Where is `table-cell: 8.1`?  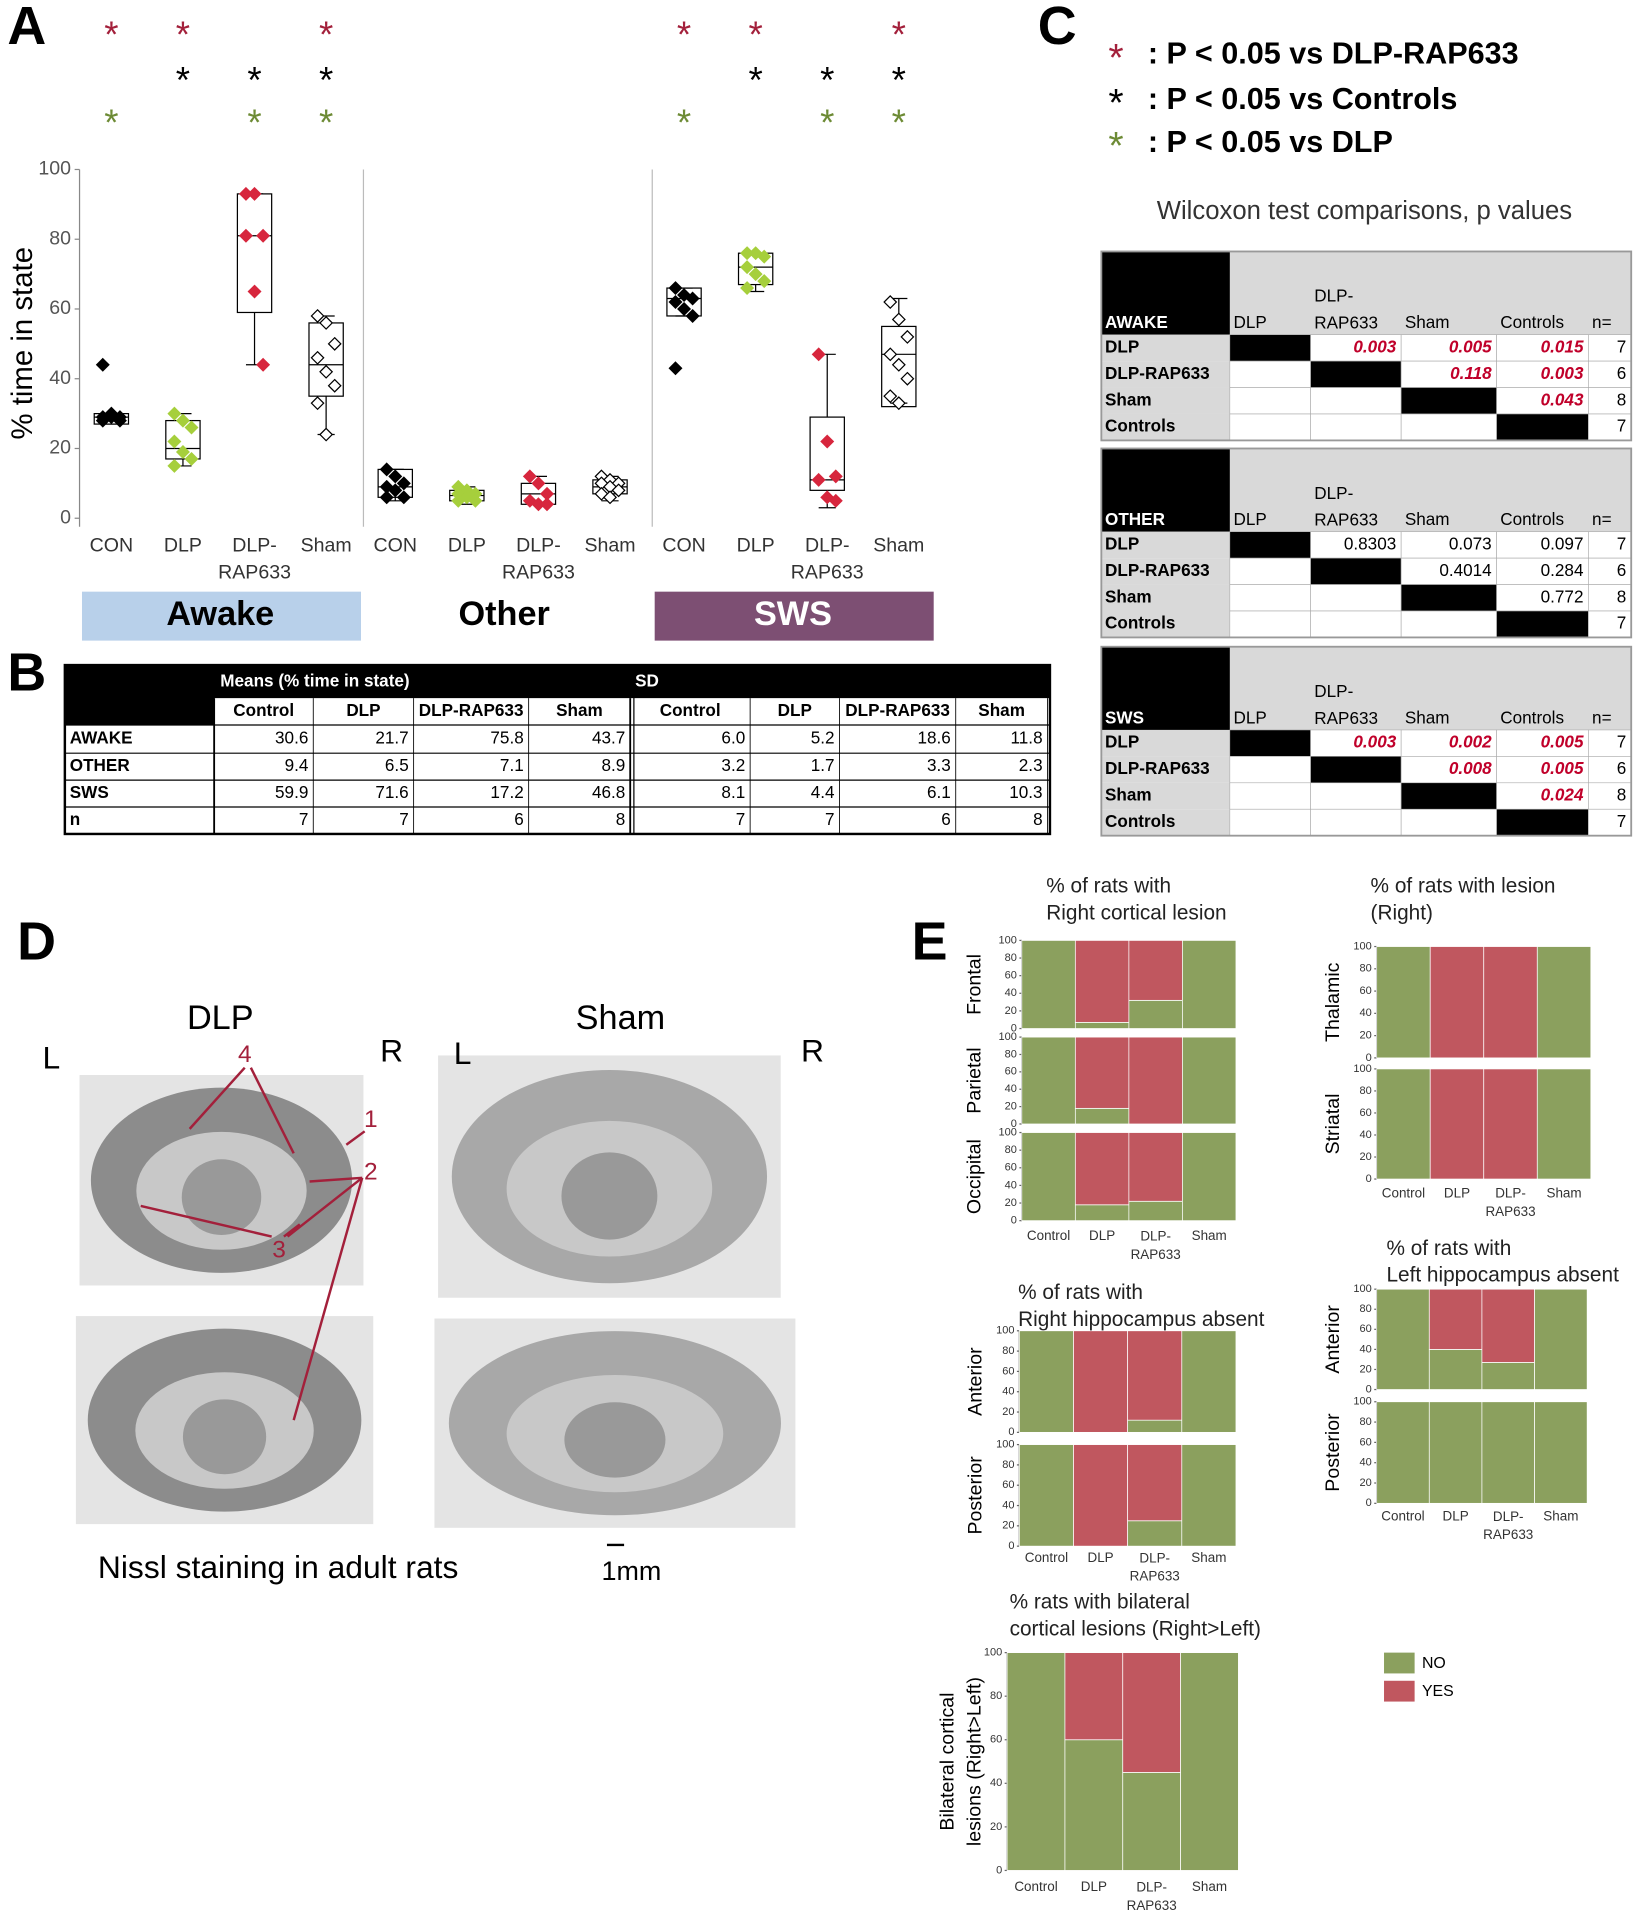 table-cell: 8.1 is located at coordinates (733, 792).